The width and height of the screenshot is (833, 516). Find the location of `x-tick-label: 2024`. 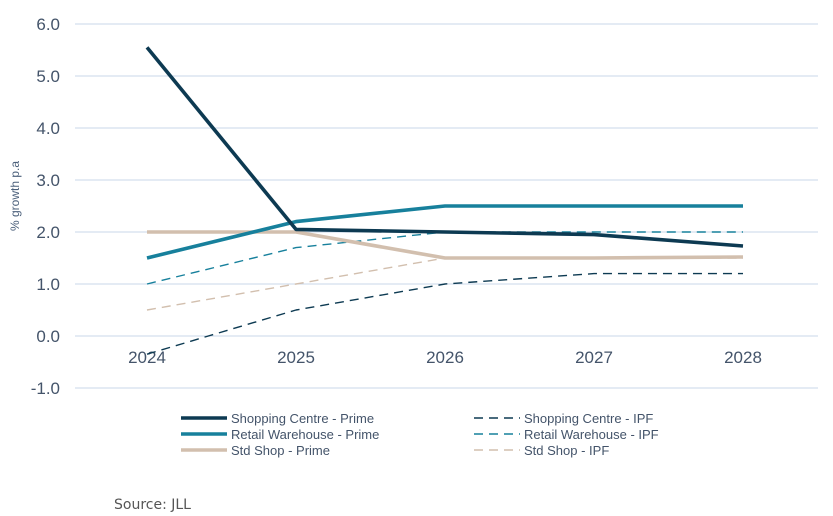

x-tick-label: 2024 is located at coordinates (147, 357).